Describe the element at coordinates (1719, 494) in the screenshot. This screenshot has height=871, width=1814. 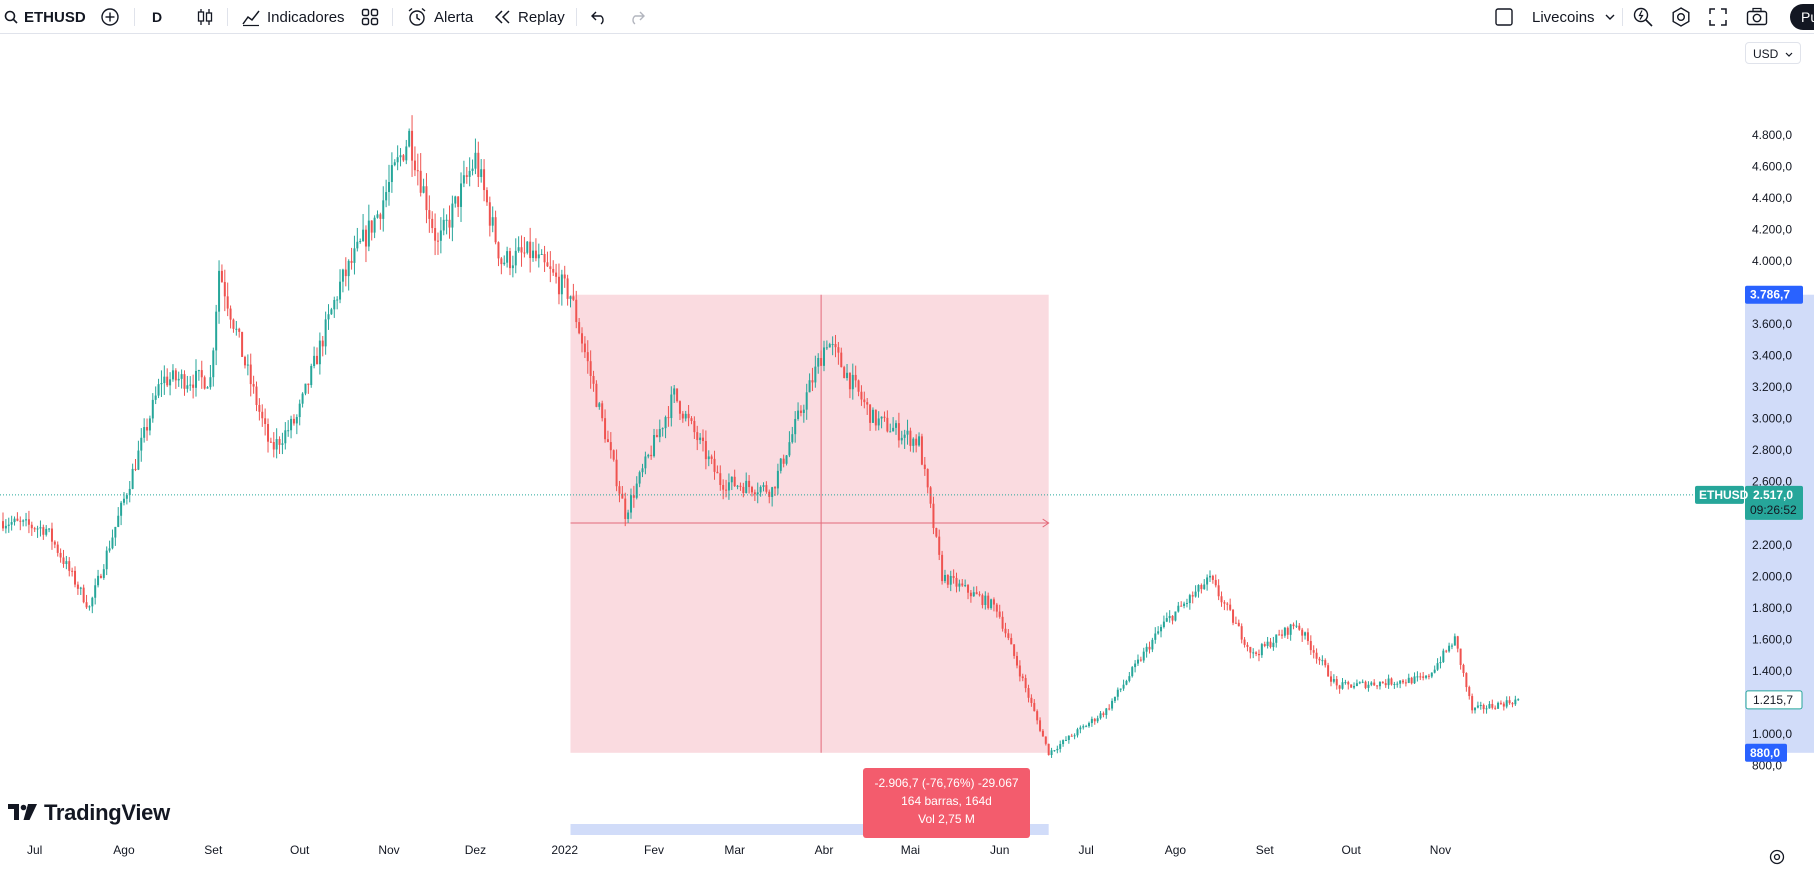
I see `symbol-tag-background` at that location.